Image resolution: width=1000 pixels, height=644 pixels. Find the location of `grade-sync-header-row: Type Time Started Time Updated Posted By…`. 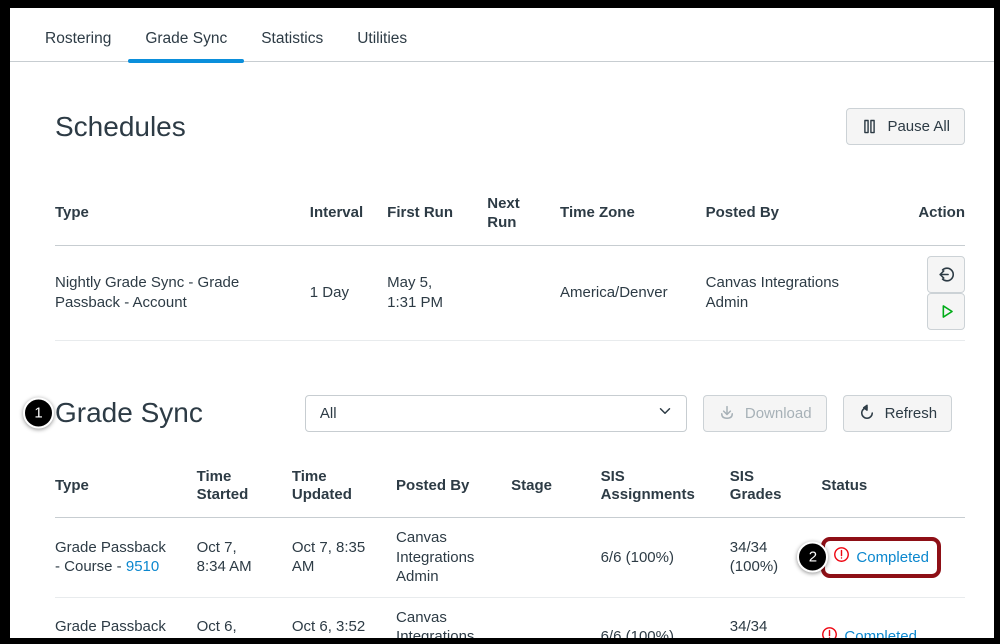

grade-sync-header-row: Type Time Started Time Updated Posted By… is located at coordinates (510, 487).